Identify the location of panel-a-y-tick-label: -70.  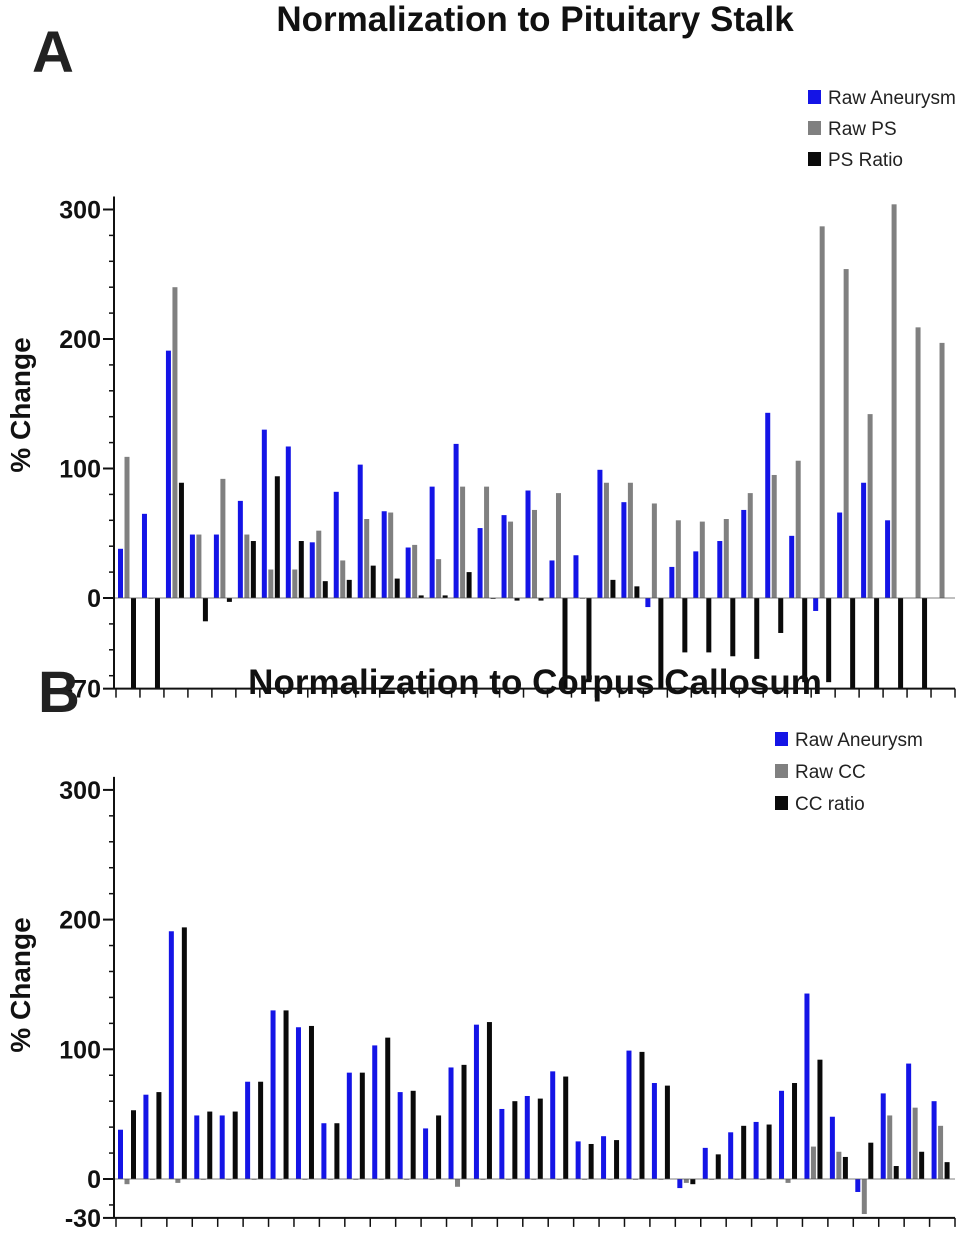
(83, 690).